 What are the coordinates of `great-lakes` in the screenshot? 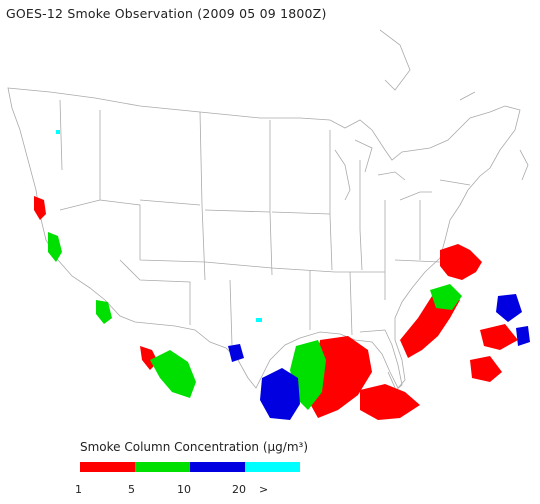 It's located at (383, 170).